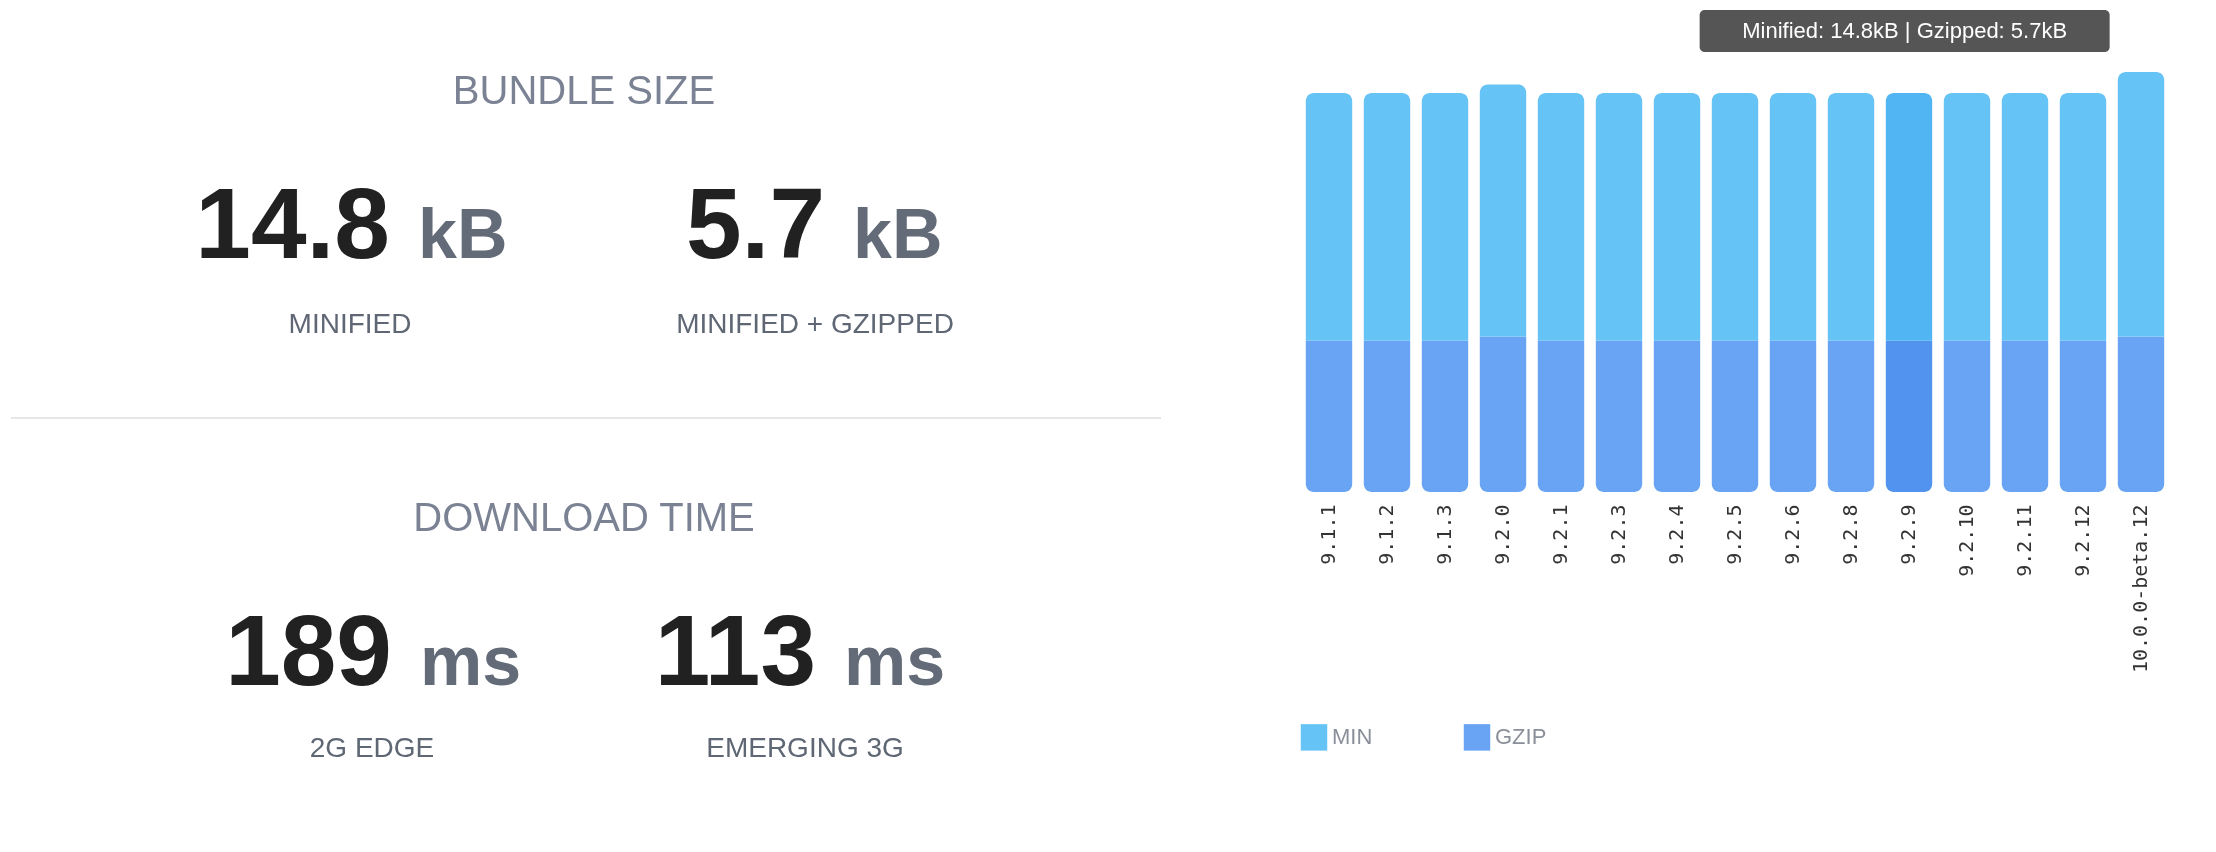 The image size is (2216, 852). I want to click on legend-label: MIN, so click(1352, 737).